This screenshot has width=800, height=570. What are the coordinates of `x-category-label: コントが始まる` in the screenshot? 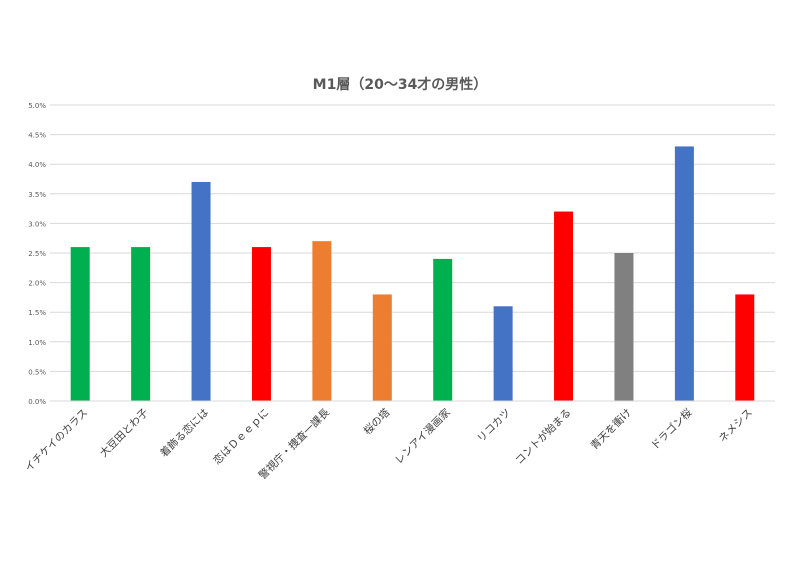 It's located at (542, 436).